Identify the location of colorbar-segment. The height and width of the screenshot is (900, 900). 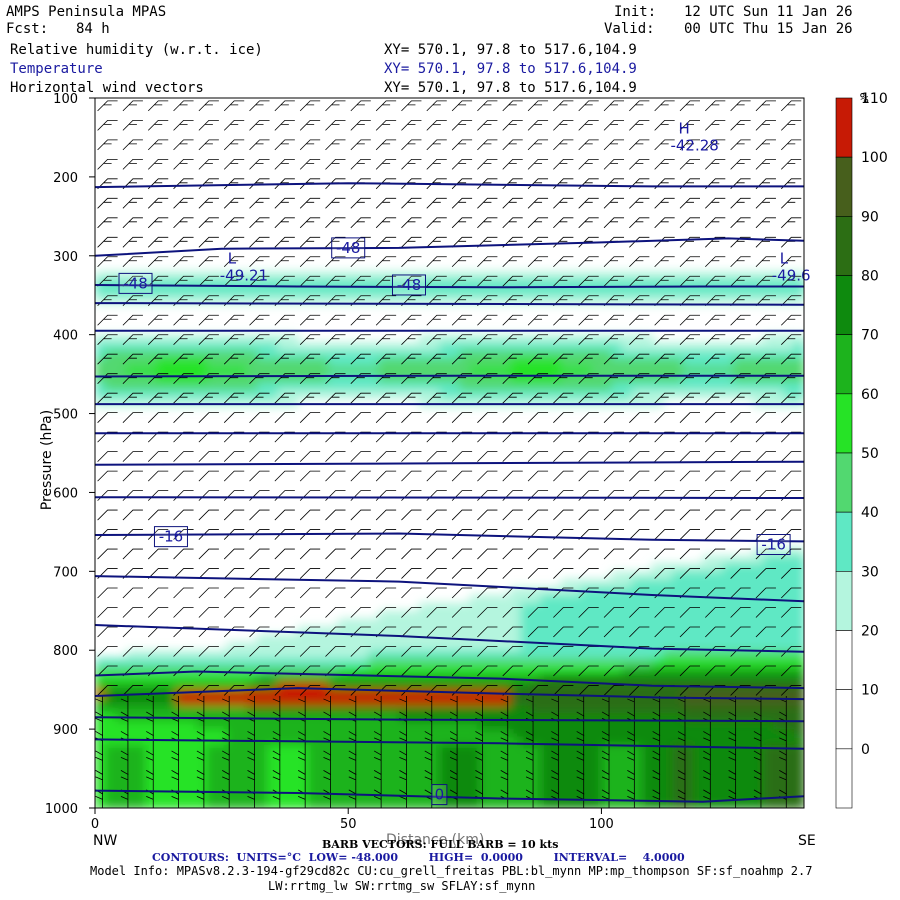
(844, 127).